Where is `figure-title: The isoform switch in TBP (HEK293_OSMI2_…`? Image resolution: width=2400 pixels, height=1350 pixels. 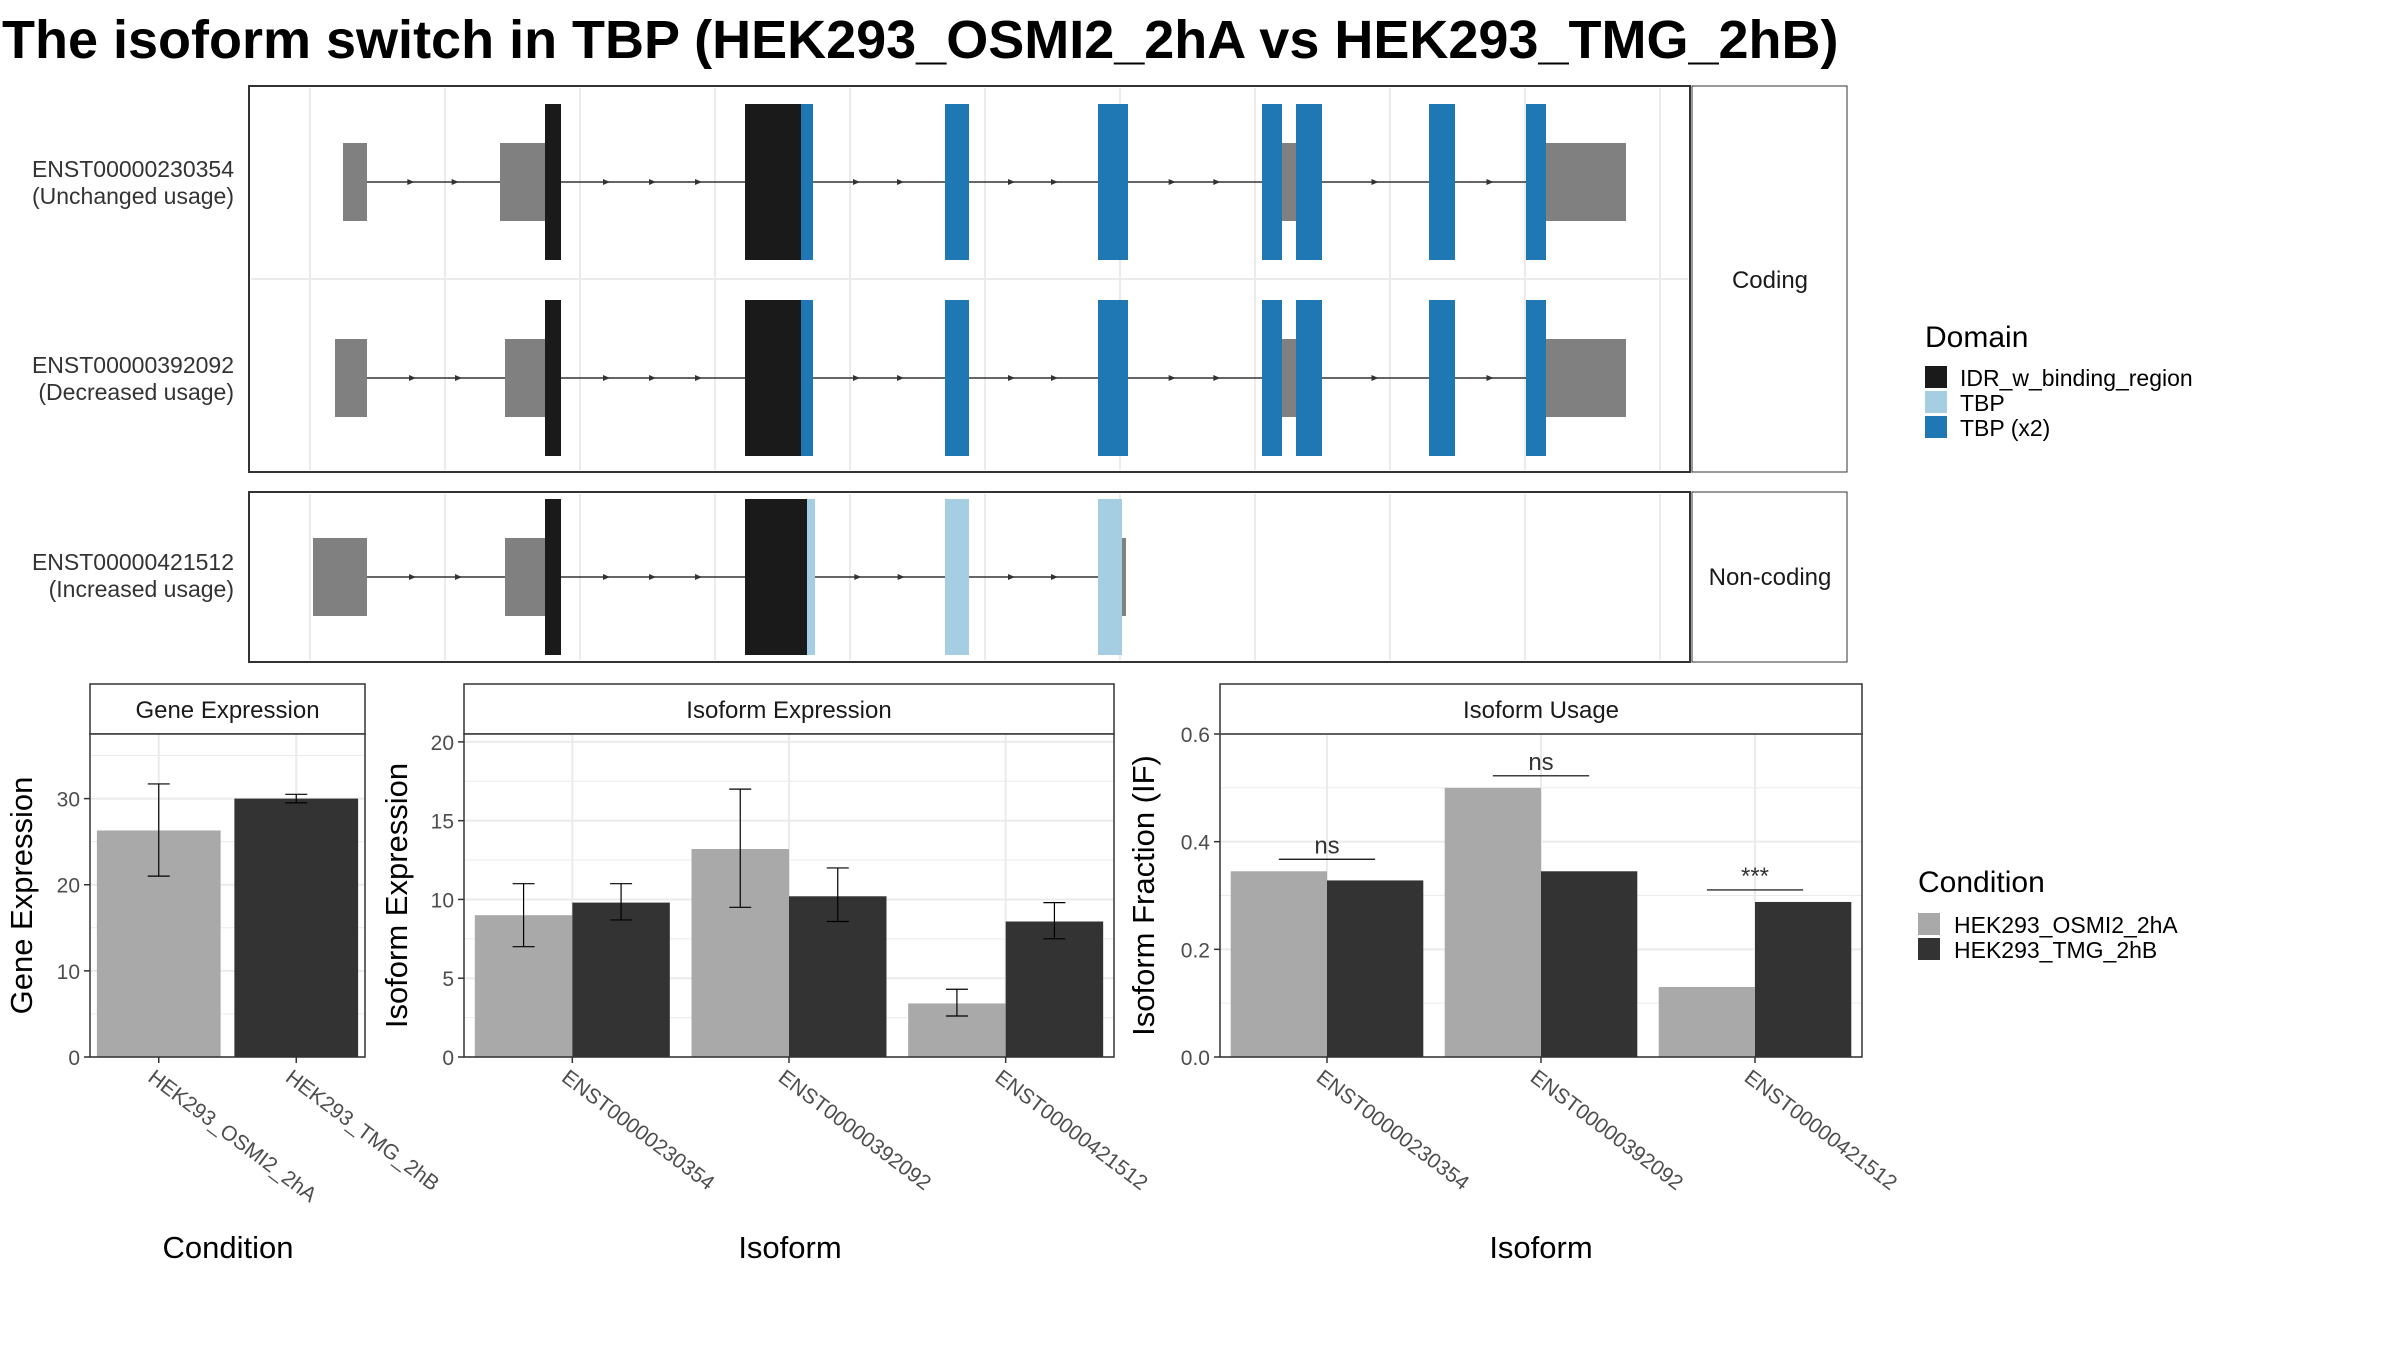
figure-title: The isoform switch in TBP (HEK293_OSMI2_… is located at coordinates (920, 40).